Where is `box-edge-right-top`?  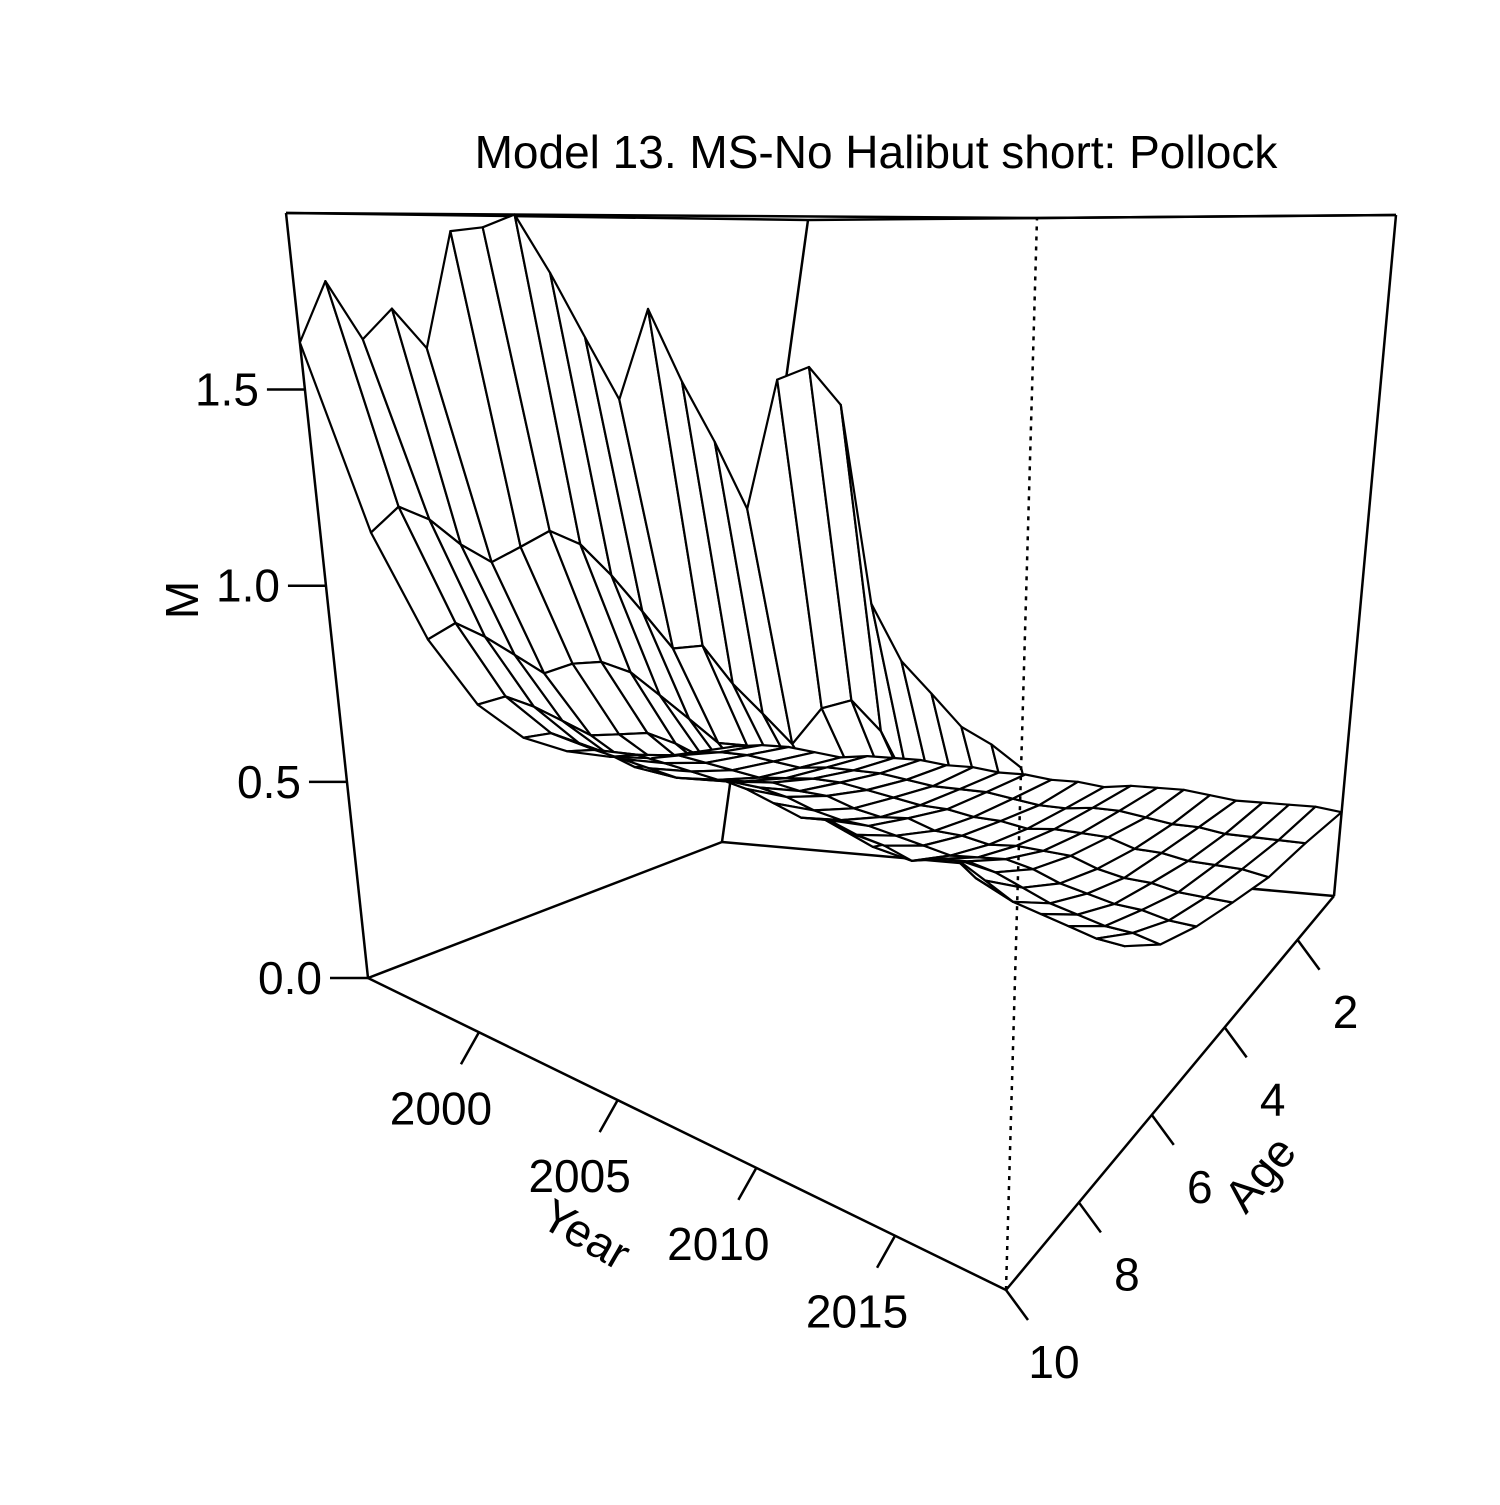
box-edge-right-top is located at coordinates (1216, 216).